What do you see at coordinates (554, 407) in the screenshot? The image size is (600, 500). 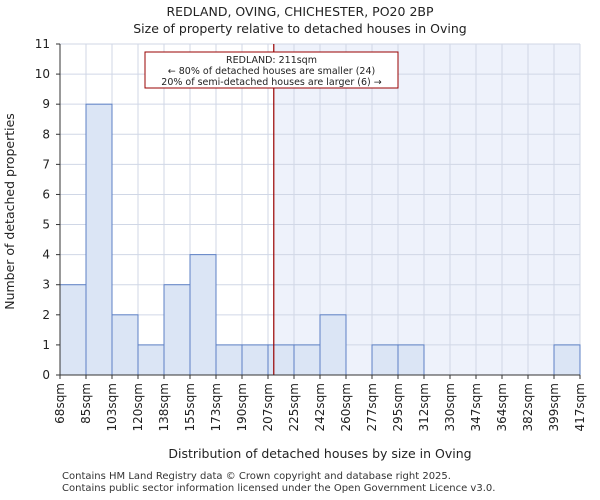 I see `x-tick-label: 399sqm` at bounding box center [554, 407].